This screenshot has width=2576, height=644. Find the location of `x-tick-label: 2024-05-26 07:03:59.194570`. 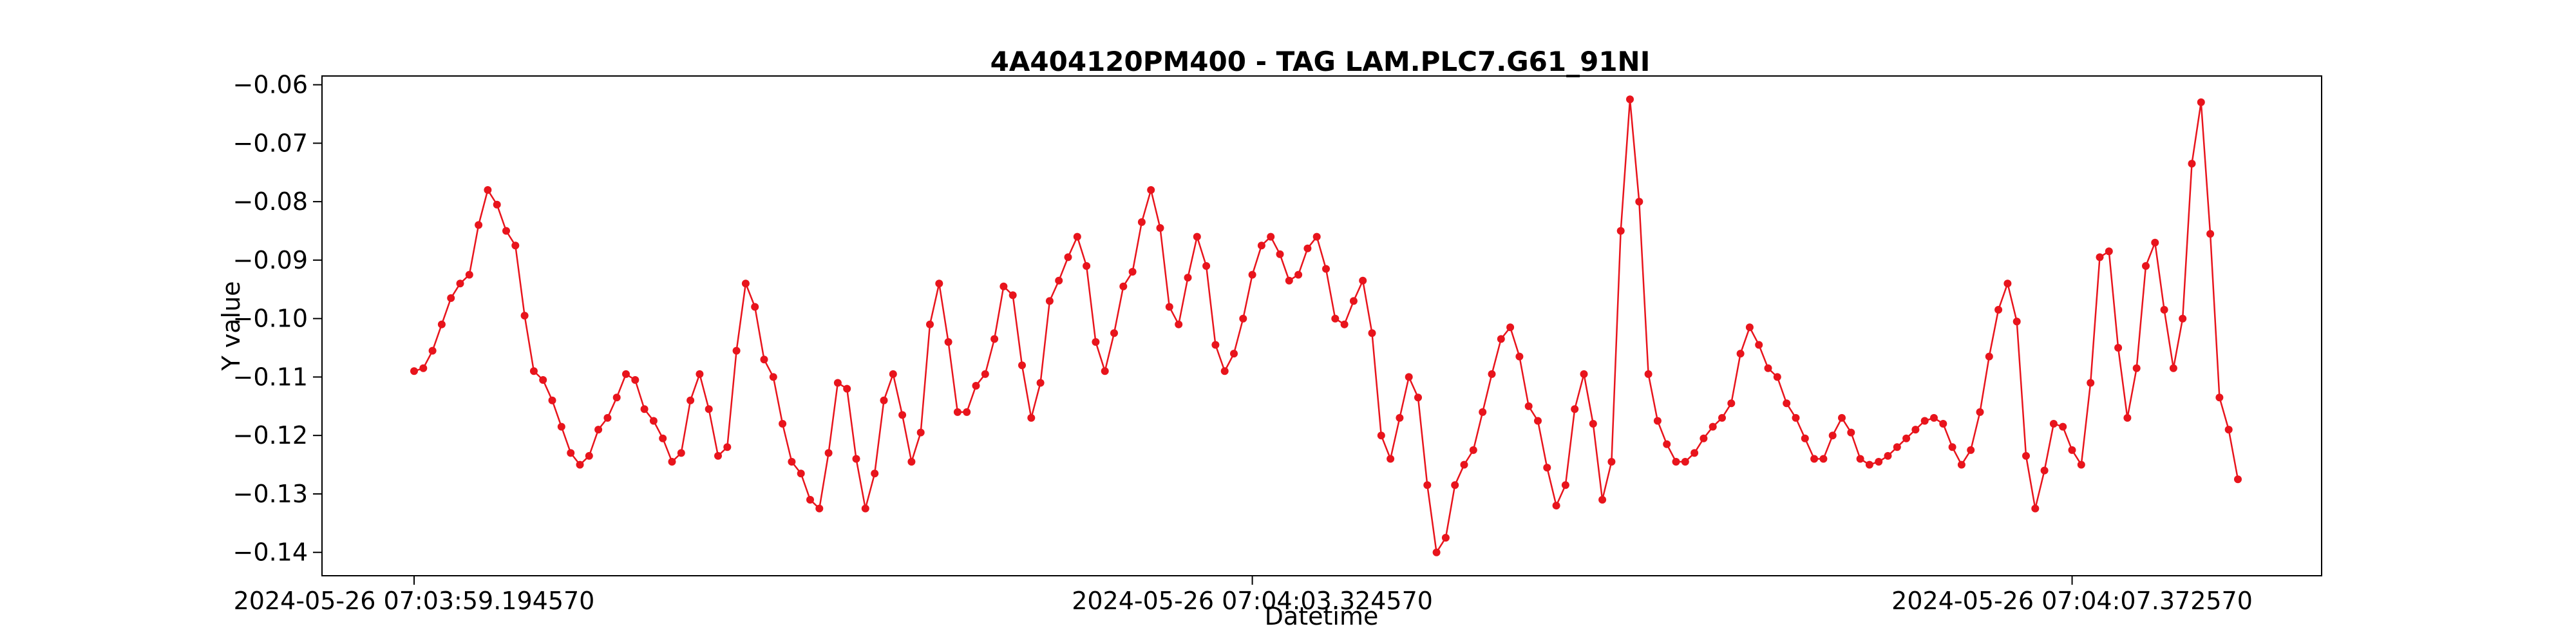

x-tick-label: 2024-05-26 07:03:59.194570 is located at coordinates (415, 601).